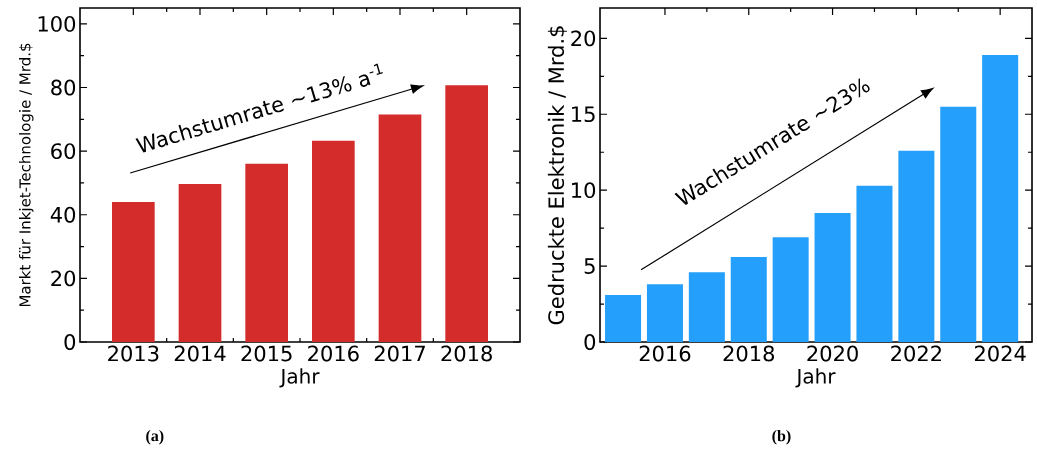  I want to click on y-tick-label: 100, so click(57, 23).